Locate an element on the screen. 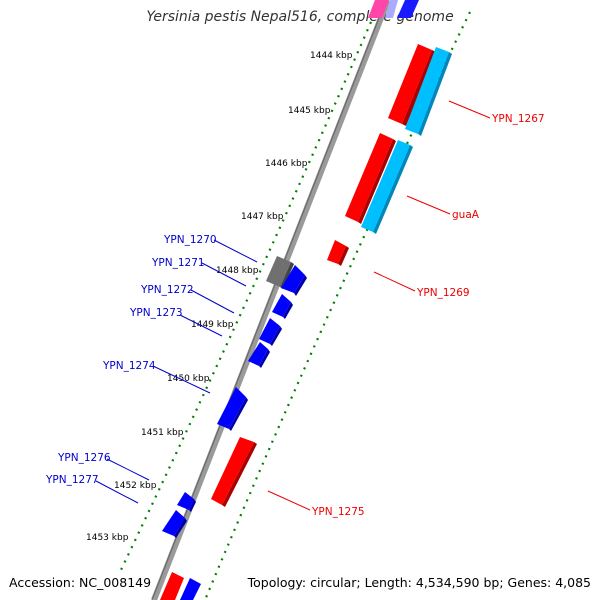  gene-label-ypn-1276: YPN_1276 is located at coordinates (84, 458).